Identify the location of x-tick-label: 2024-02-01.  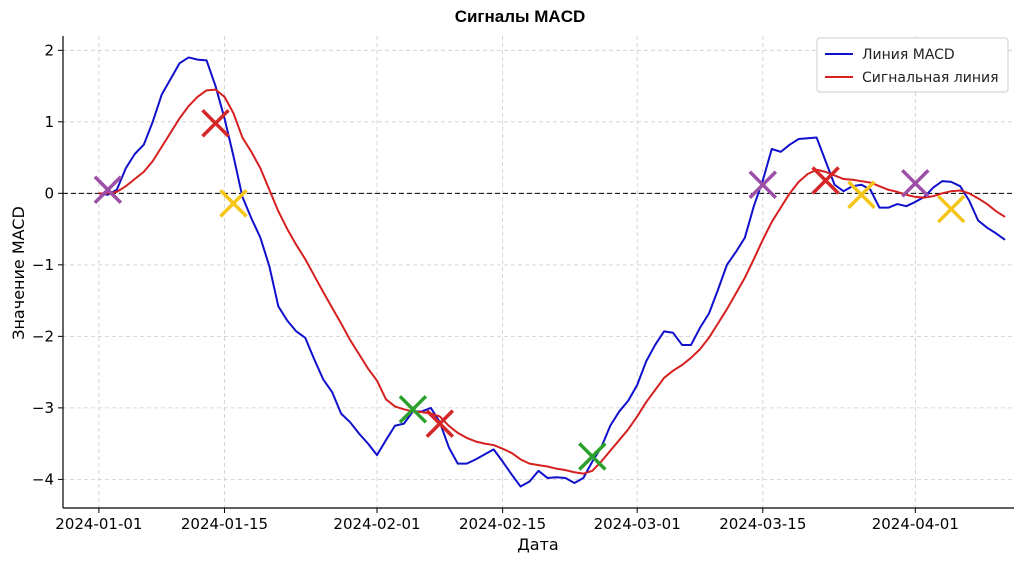
(376, 524).